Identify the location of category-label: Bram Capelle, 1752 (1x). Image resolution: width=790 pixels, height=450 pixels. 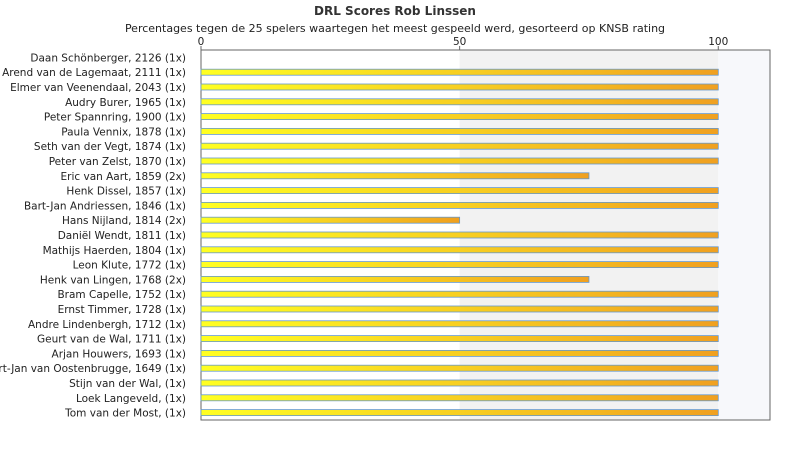
(121, 295).